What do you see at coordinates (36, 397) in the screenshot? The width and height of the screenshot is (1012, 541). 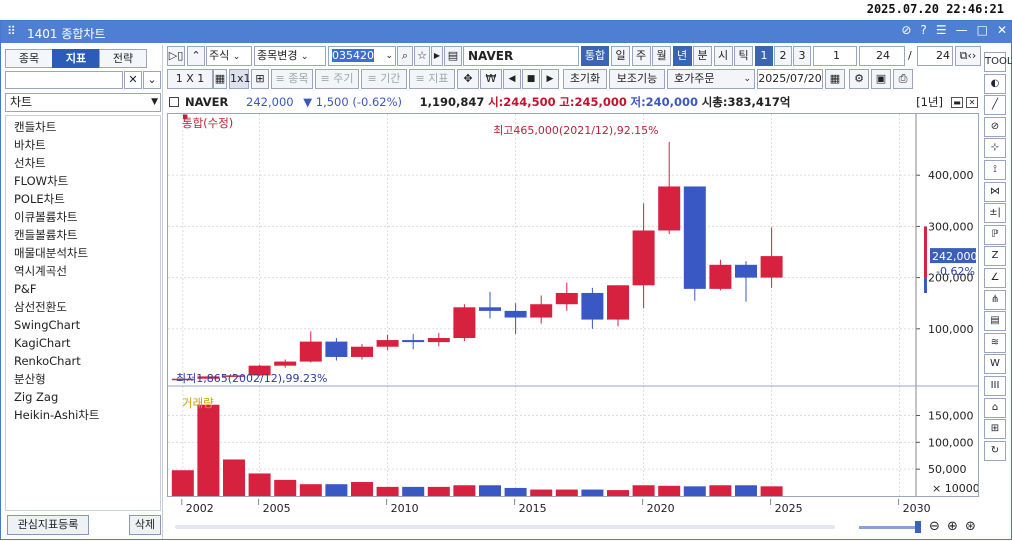 I see `chart-type-item: Zig Zag` at bounding box center [36, 397].